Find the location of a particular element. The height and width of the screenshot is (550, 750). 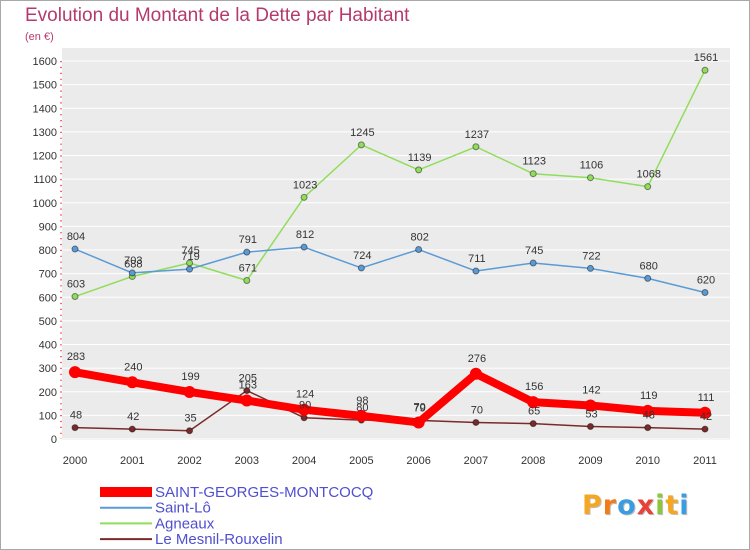

y-tick-label: 200 is located at coordinates (48, 393).